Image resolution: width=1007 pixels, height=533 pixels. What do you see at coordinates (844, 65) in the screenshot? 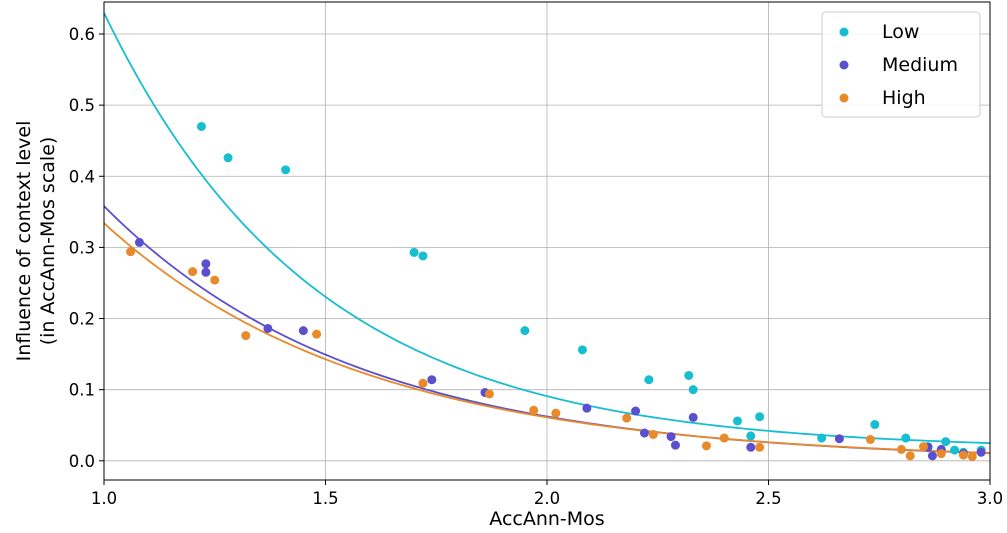
I see `legend-marker-medium` at bounding box center [844, 65].